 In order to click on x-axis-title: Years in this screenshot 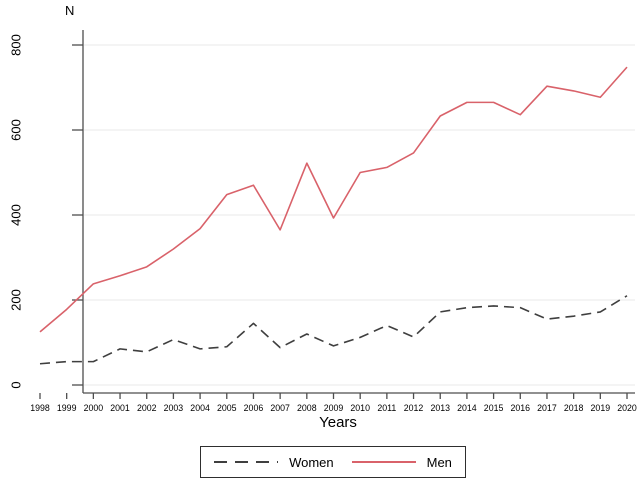, I will do `click(338, 422)`.